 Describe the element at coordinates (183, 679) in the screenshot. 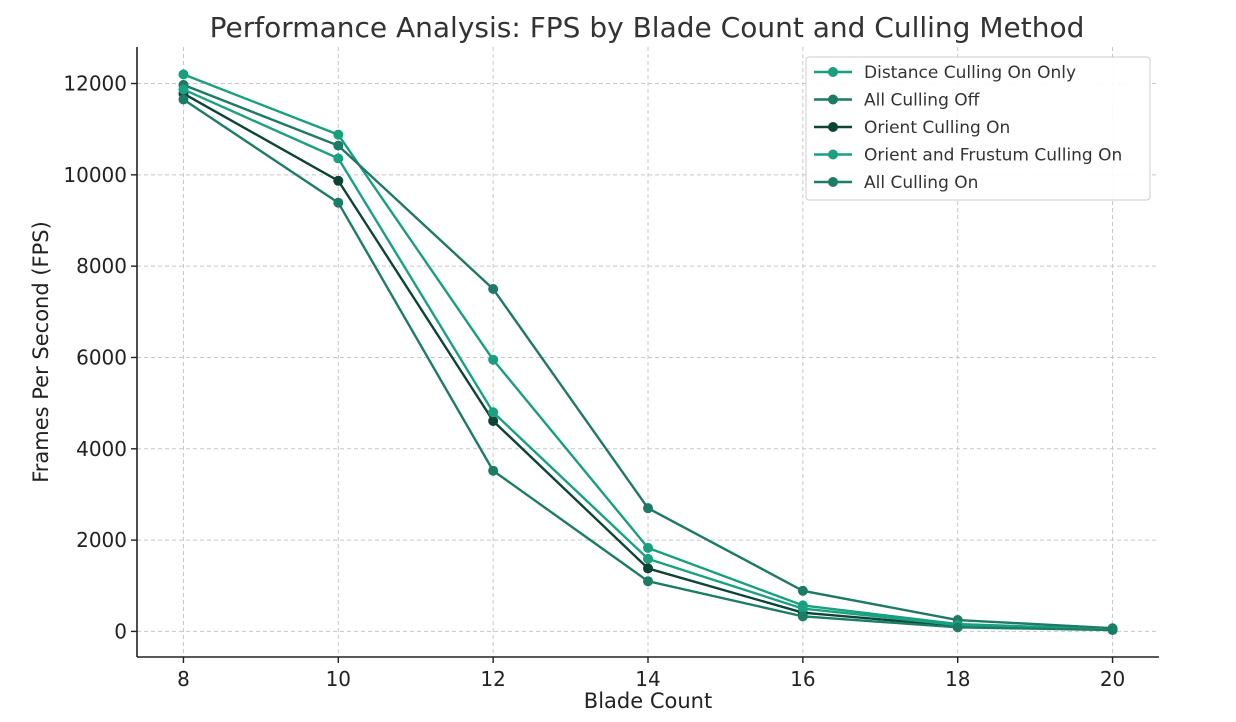

I see `x-tick-label: 8` at that location.